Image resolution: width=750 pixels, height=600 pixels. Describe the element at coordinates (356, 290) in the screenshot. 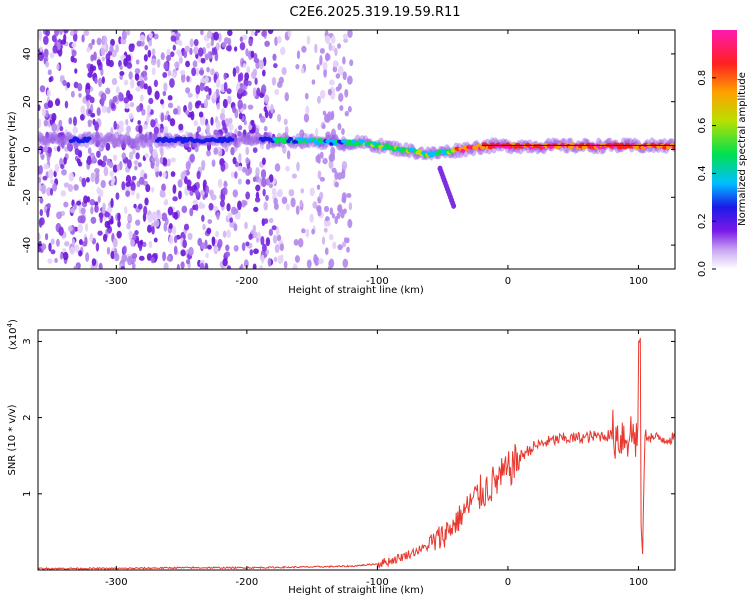

I see `spectrogram-x-label: Height of straight line (km)` at that location.